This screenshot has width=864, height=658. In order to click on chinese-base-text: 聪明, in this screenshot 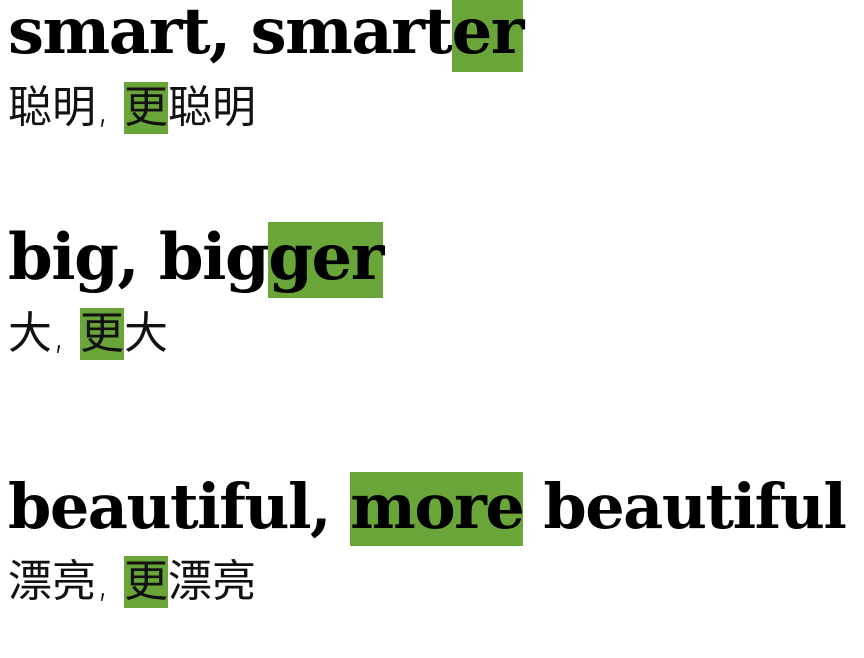, I will do `click(66, 107)`.